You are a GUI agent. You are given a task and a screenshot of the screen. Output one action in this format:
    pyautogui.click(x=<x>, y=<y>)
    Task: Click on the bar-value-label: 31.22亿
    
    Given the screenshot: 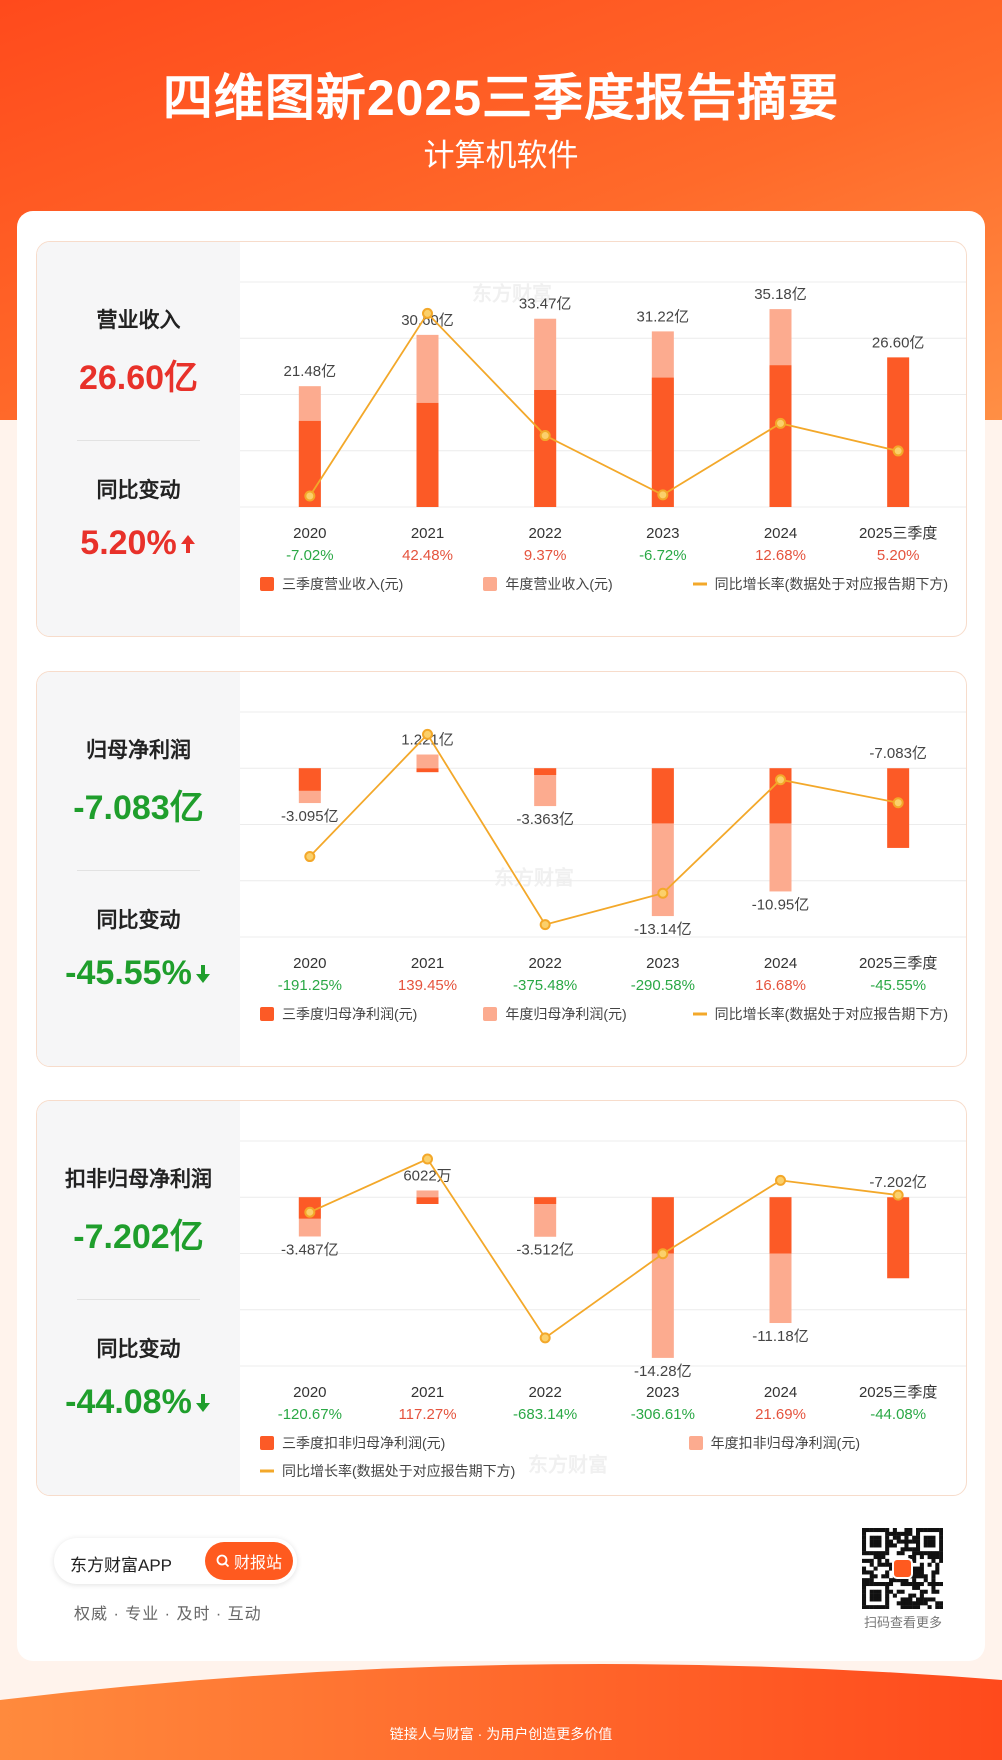 What is the action you would take?
    pyautogui.click(x=663, y=316)
    